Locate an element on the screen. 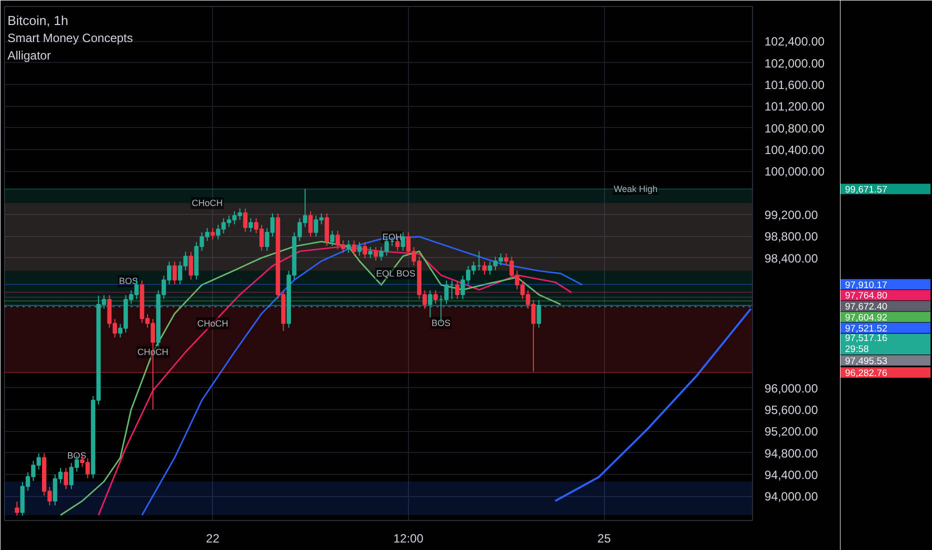  y-tick-label: 100,000.00 is located at coordinates (794, 171).